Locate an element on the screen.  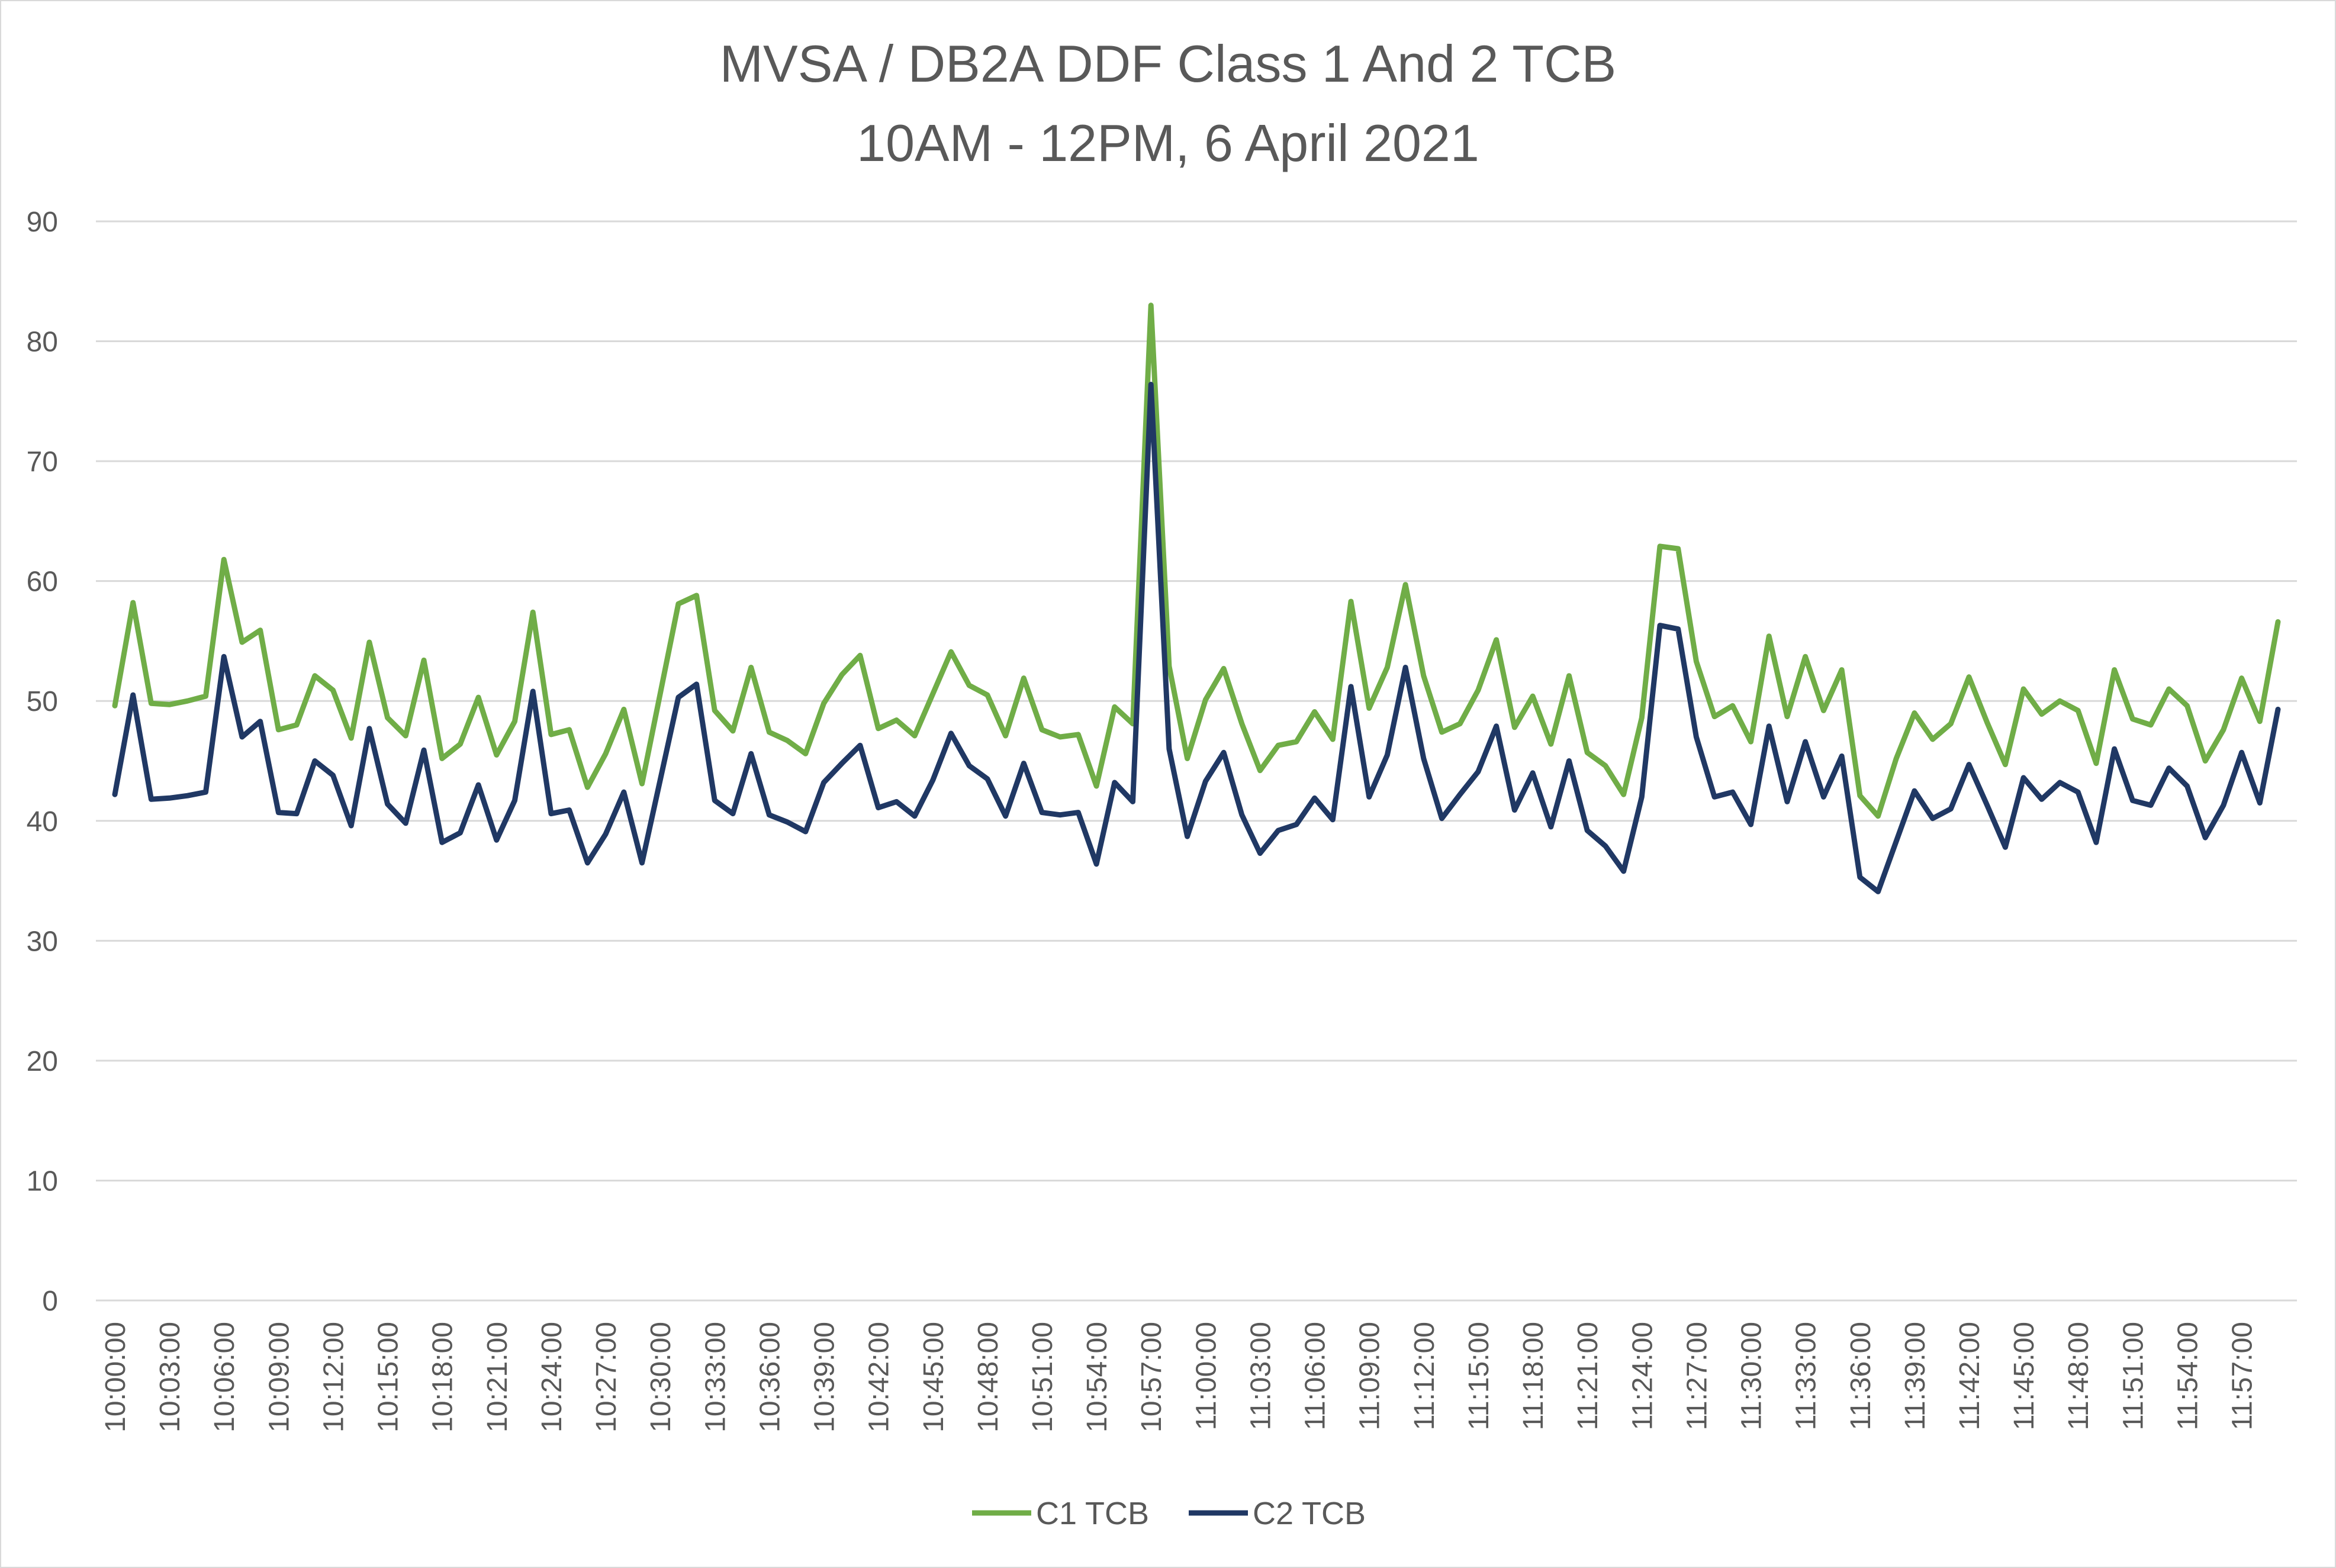
x-tick-label: 11:57:00 is located at coordinates (2242, 1376).